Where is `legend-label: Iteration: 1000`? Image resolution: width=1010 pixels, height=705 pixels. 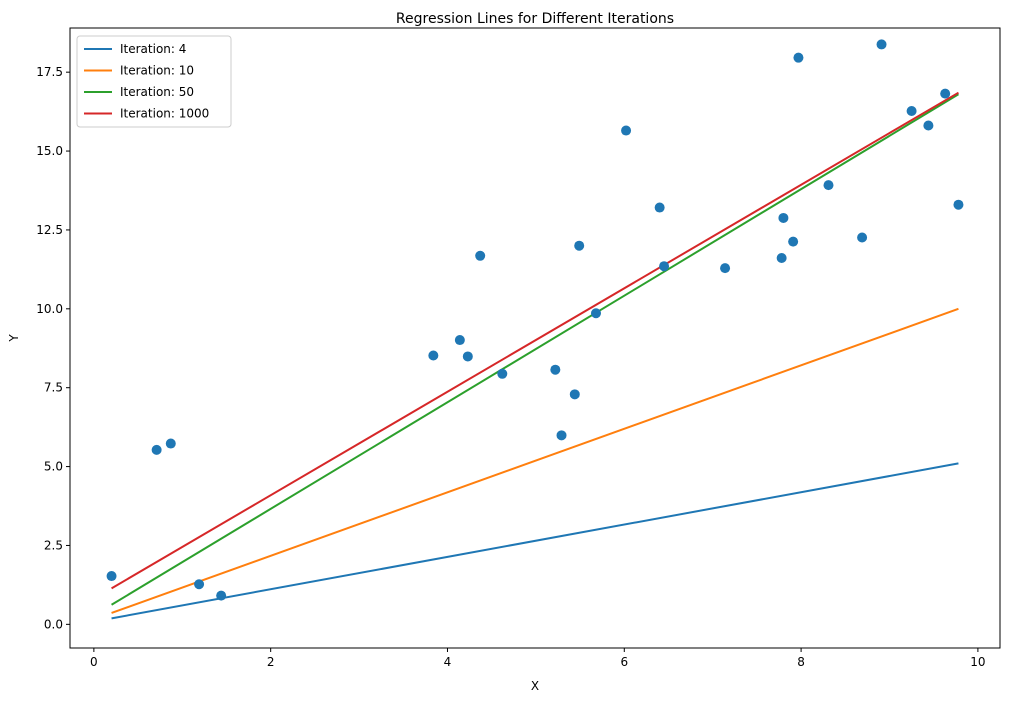
legend-label: Iteration: 1000 is located at coordinates (164, 114).